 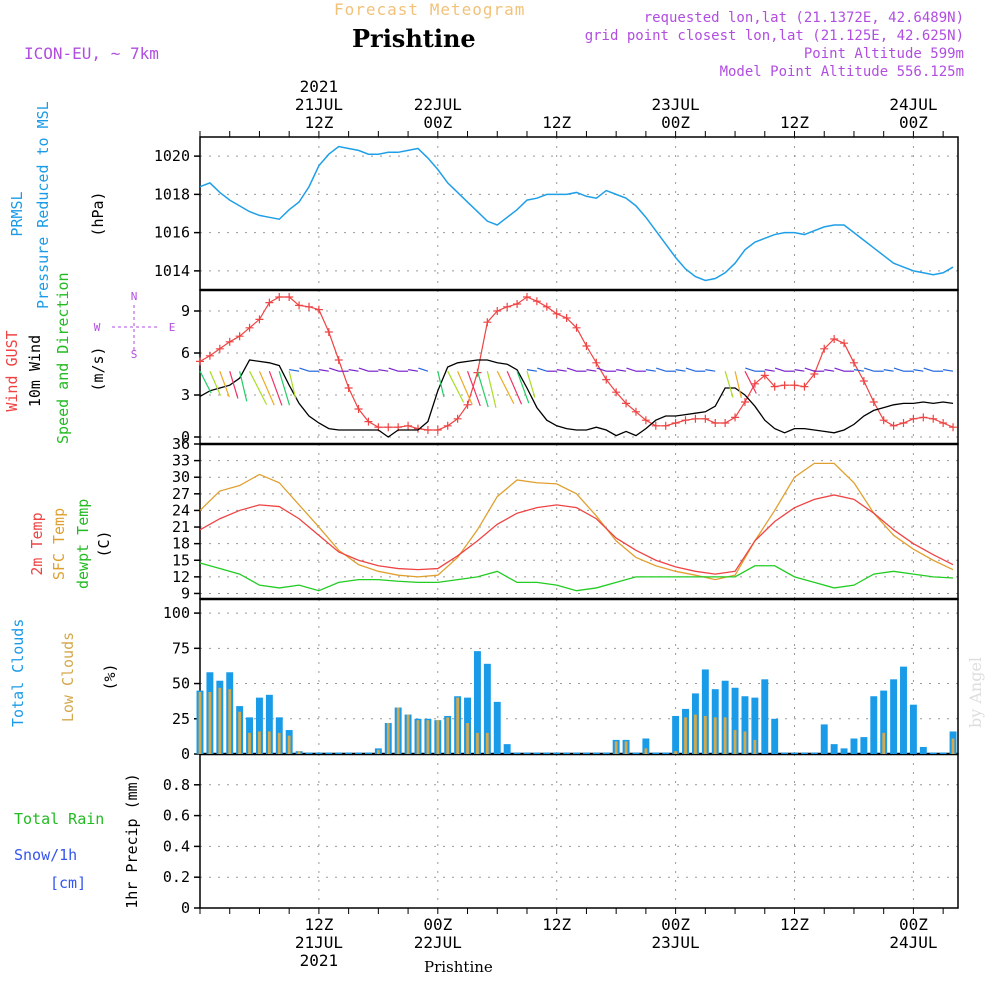 What do you see at coordinates (430, 9) in the screenshot?
I see `meteogram-title: Forecast Meteogram` at bounding box center [430, 9].